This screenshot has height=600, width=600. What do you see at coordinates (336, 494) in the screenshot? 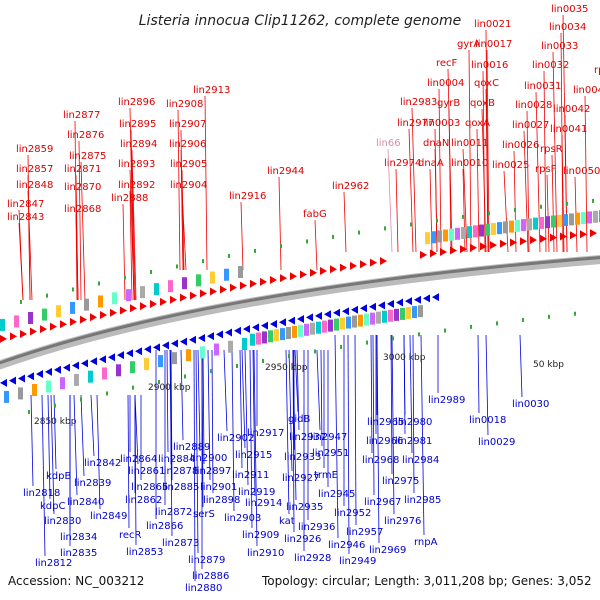
I see `gene-label: lin2945` at bounding box center [336, 494].